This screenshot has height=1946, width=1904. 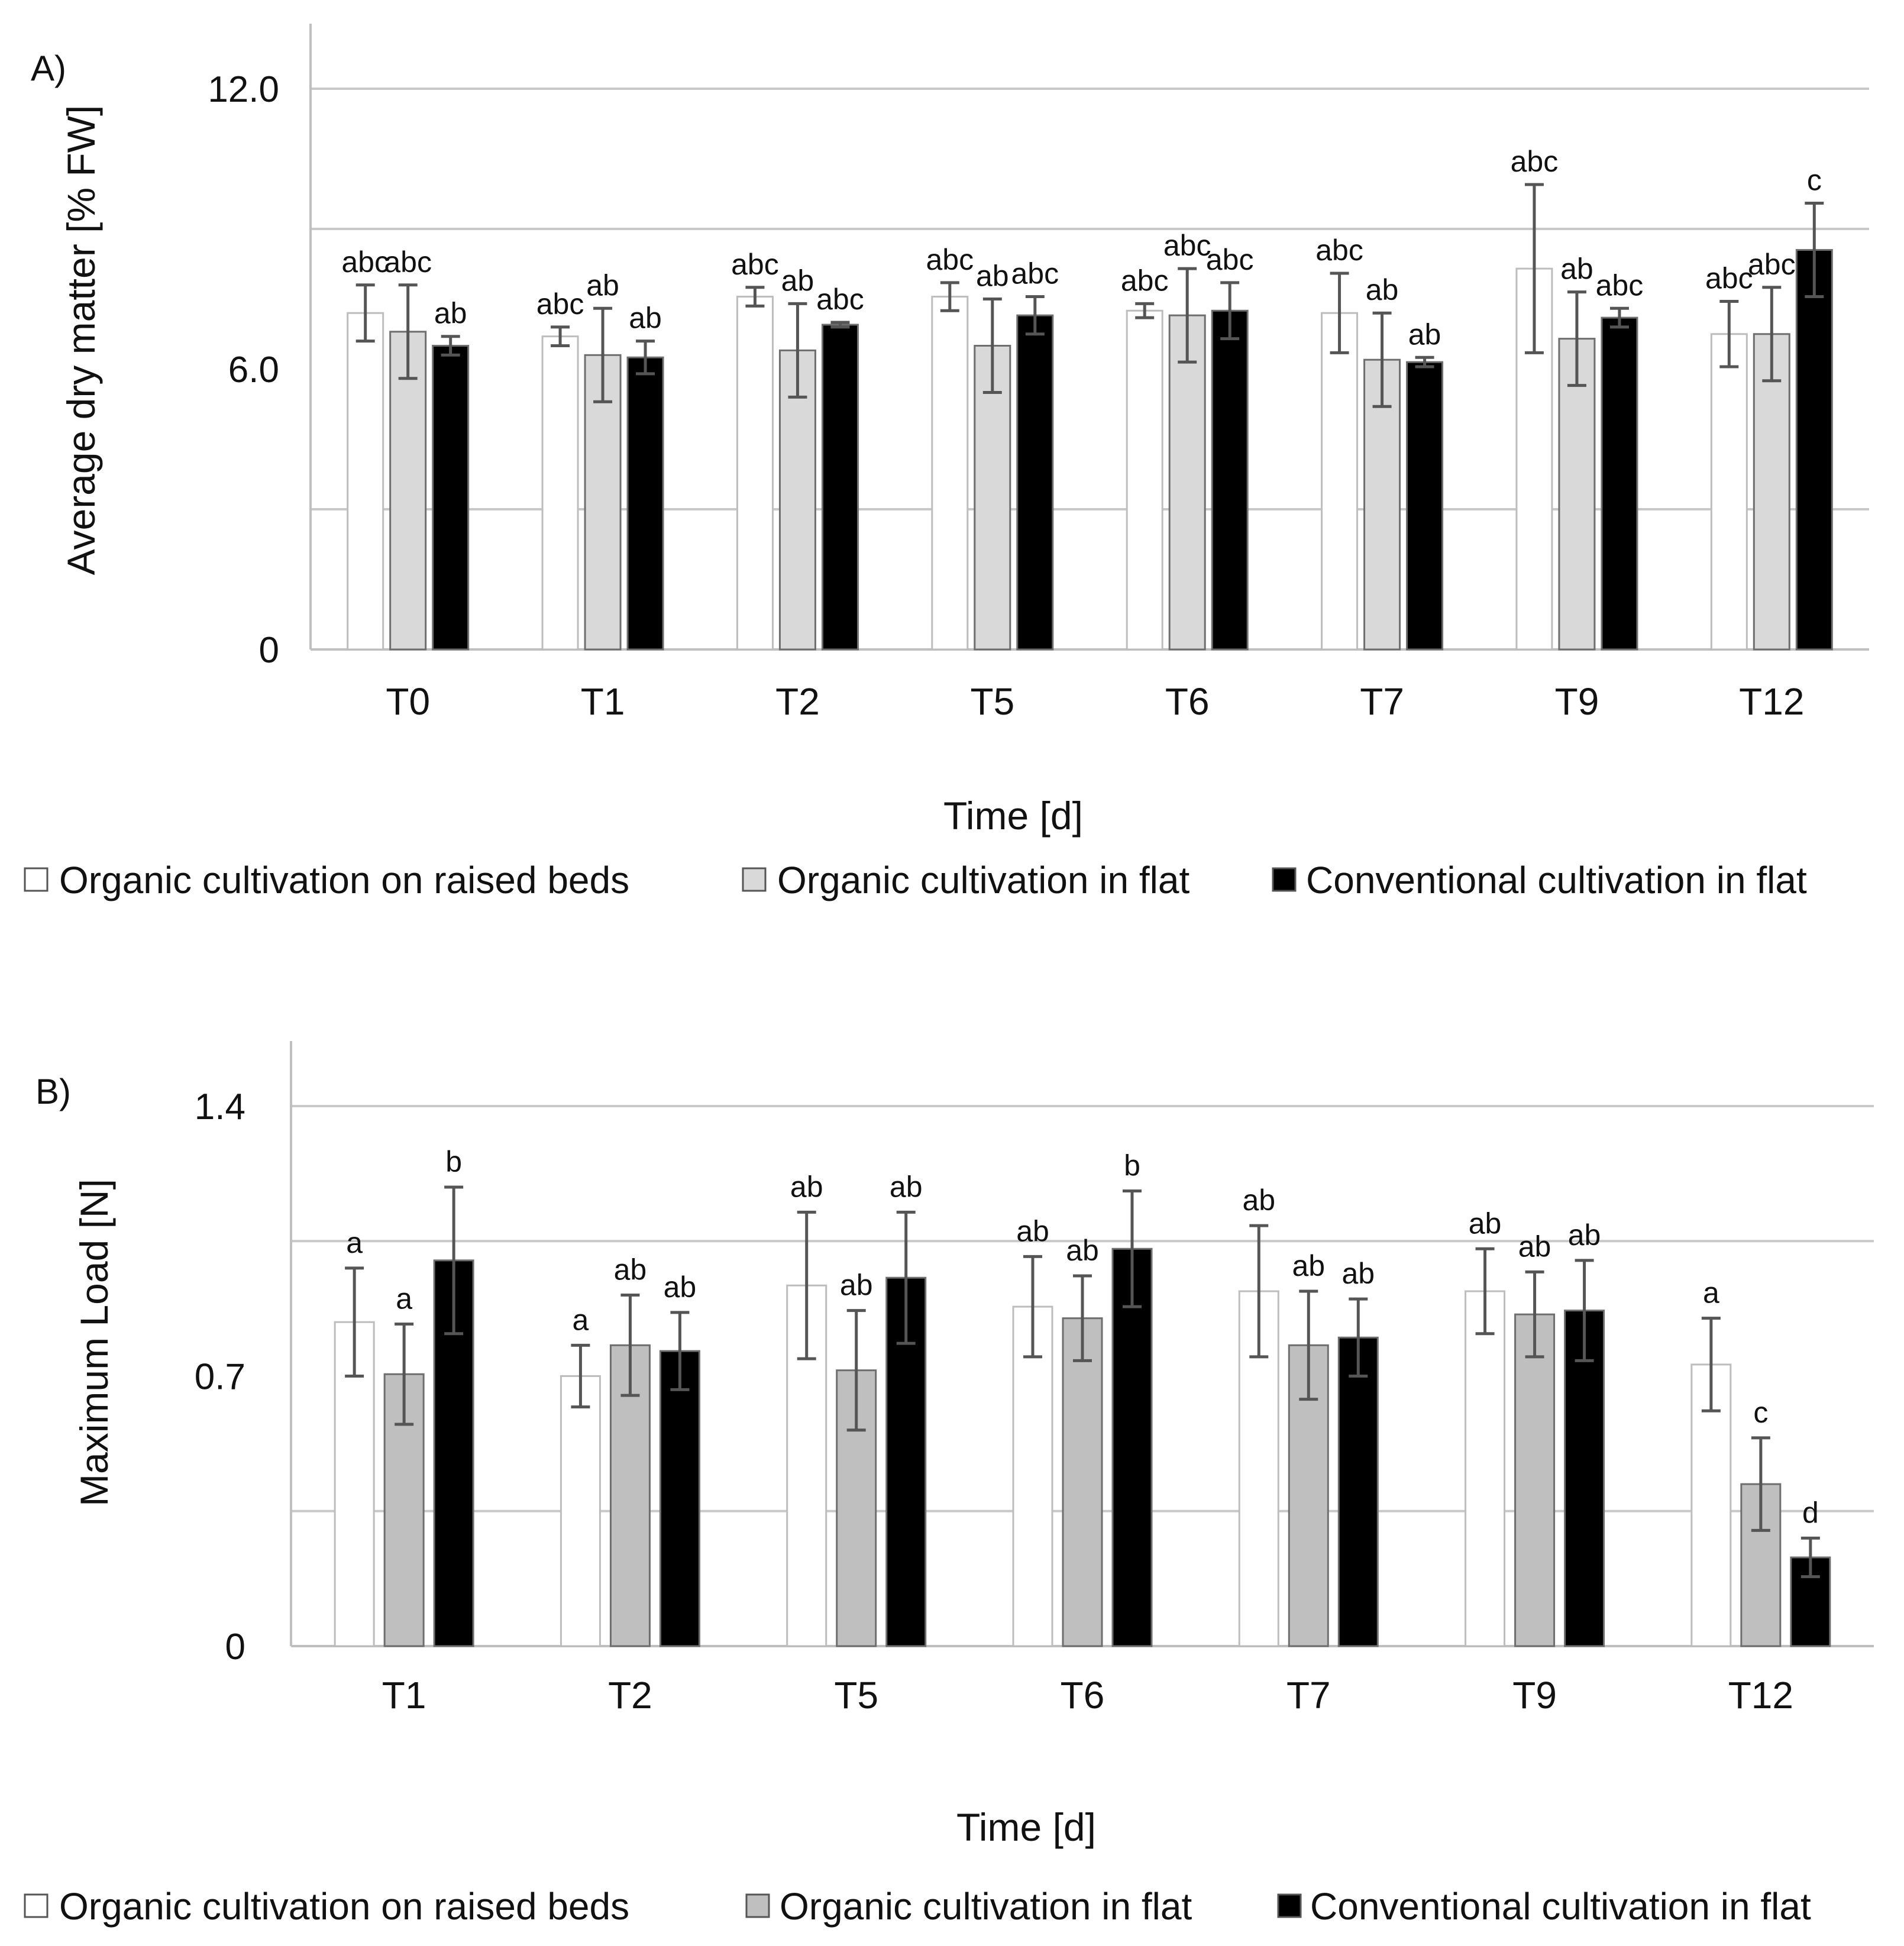 What do you see at coordinates (48, 68) in the screenshot?
I see `panel-label: A)` at bounding box center [48, 68].